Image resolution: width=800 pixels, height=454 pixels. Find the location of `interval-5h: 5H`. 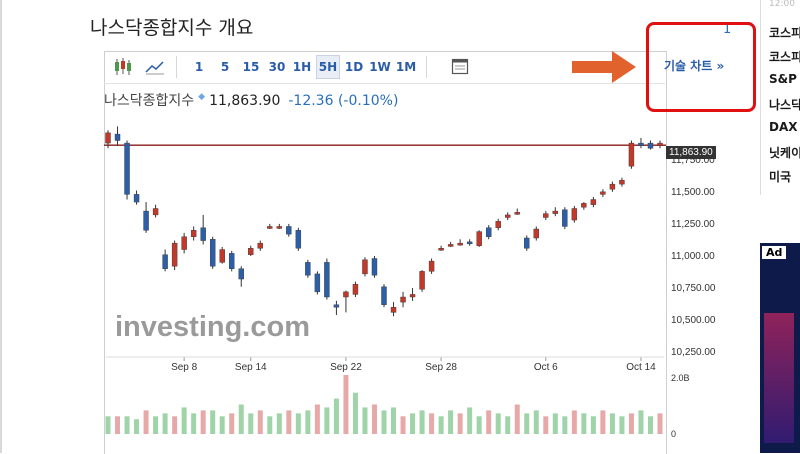

interval-5h: 5H is located at coordinates (328, 67).